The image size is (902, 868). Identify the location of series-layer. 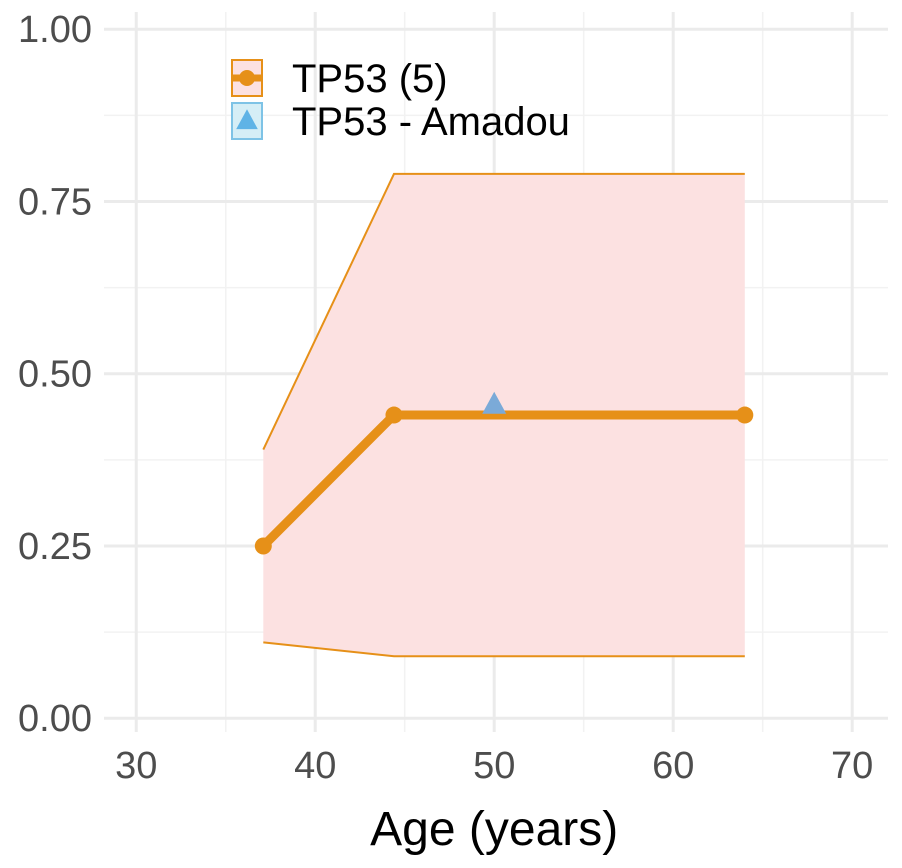
(504, 473).